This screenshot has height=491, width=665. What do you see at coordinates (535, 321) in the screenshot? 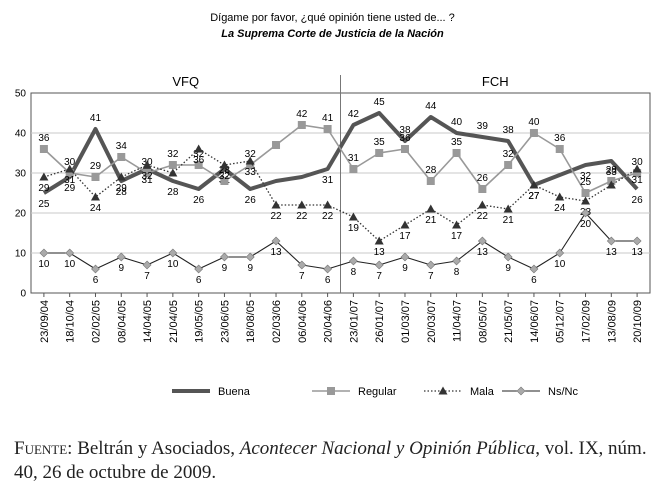
I see `x-tick-label: 14/06/07` at bounding box center [535, 321].